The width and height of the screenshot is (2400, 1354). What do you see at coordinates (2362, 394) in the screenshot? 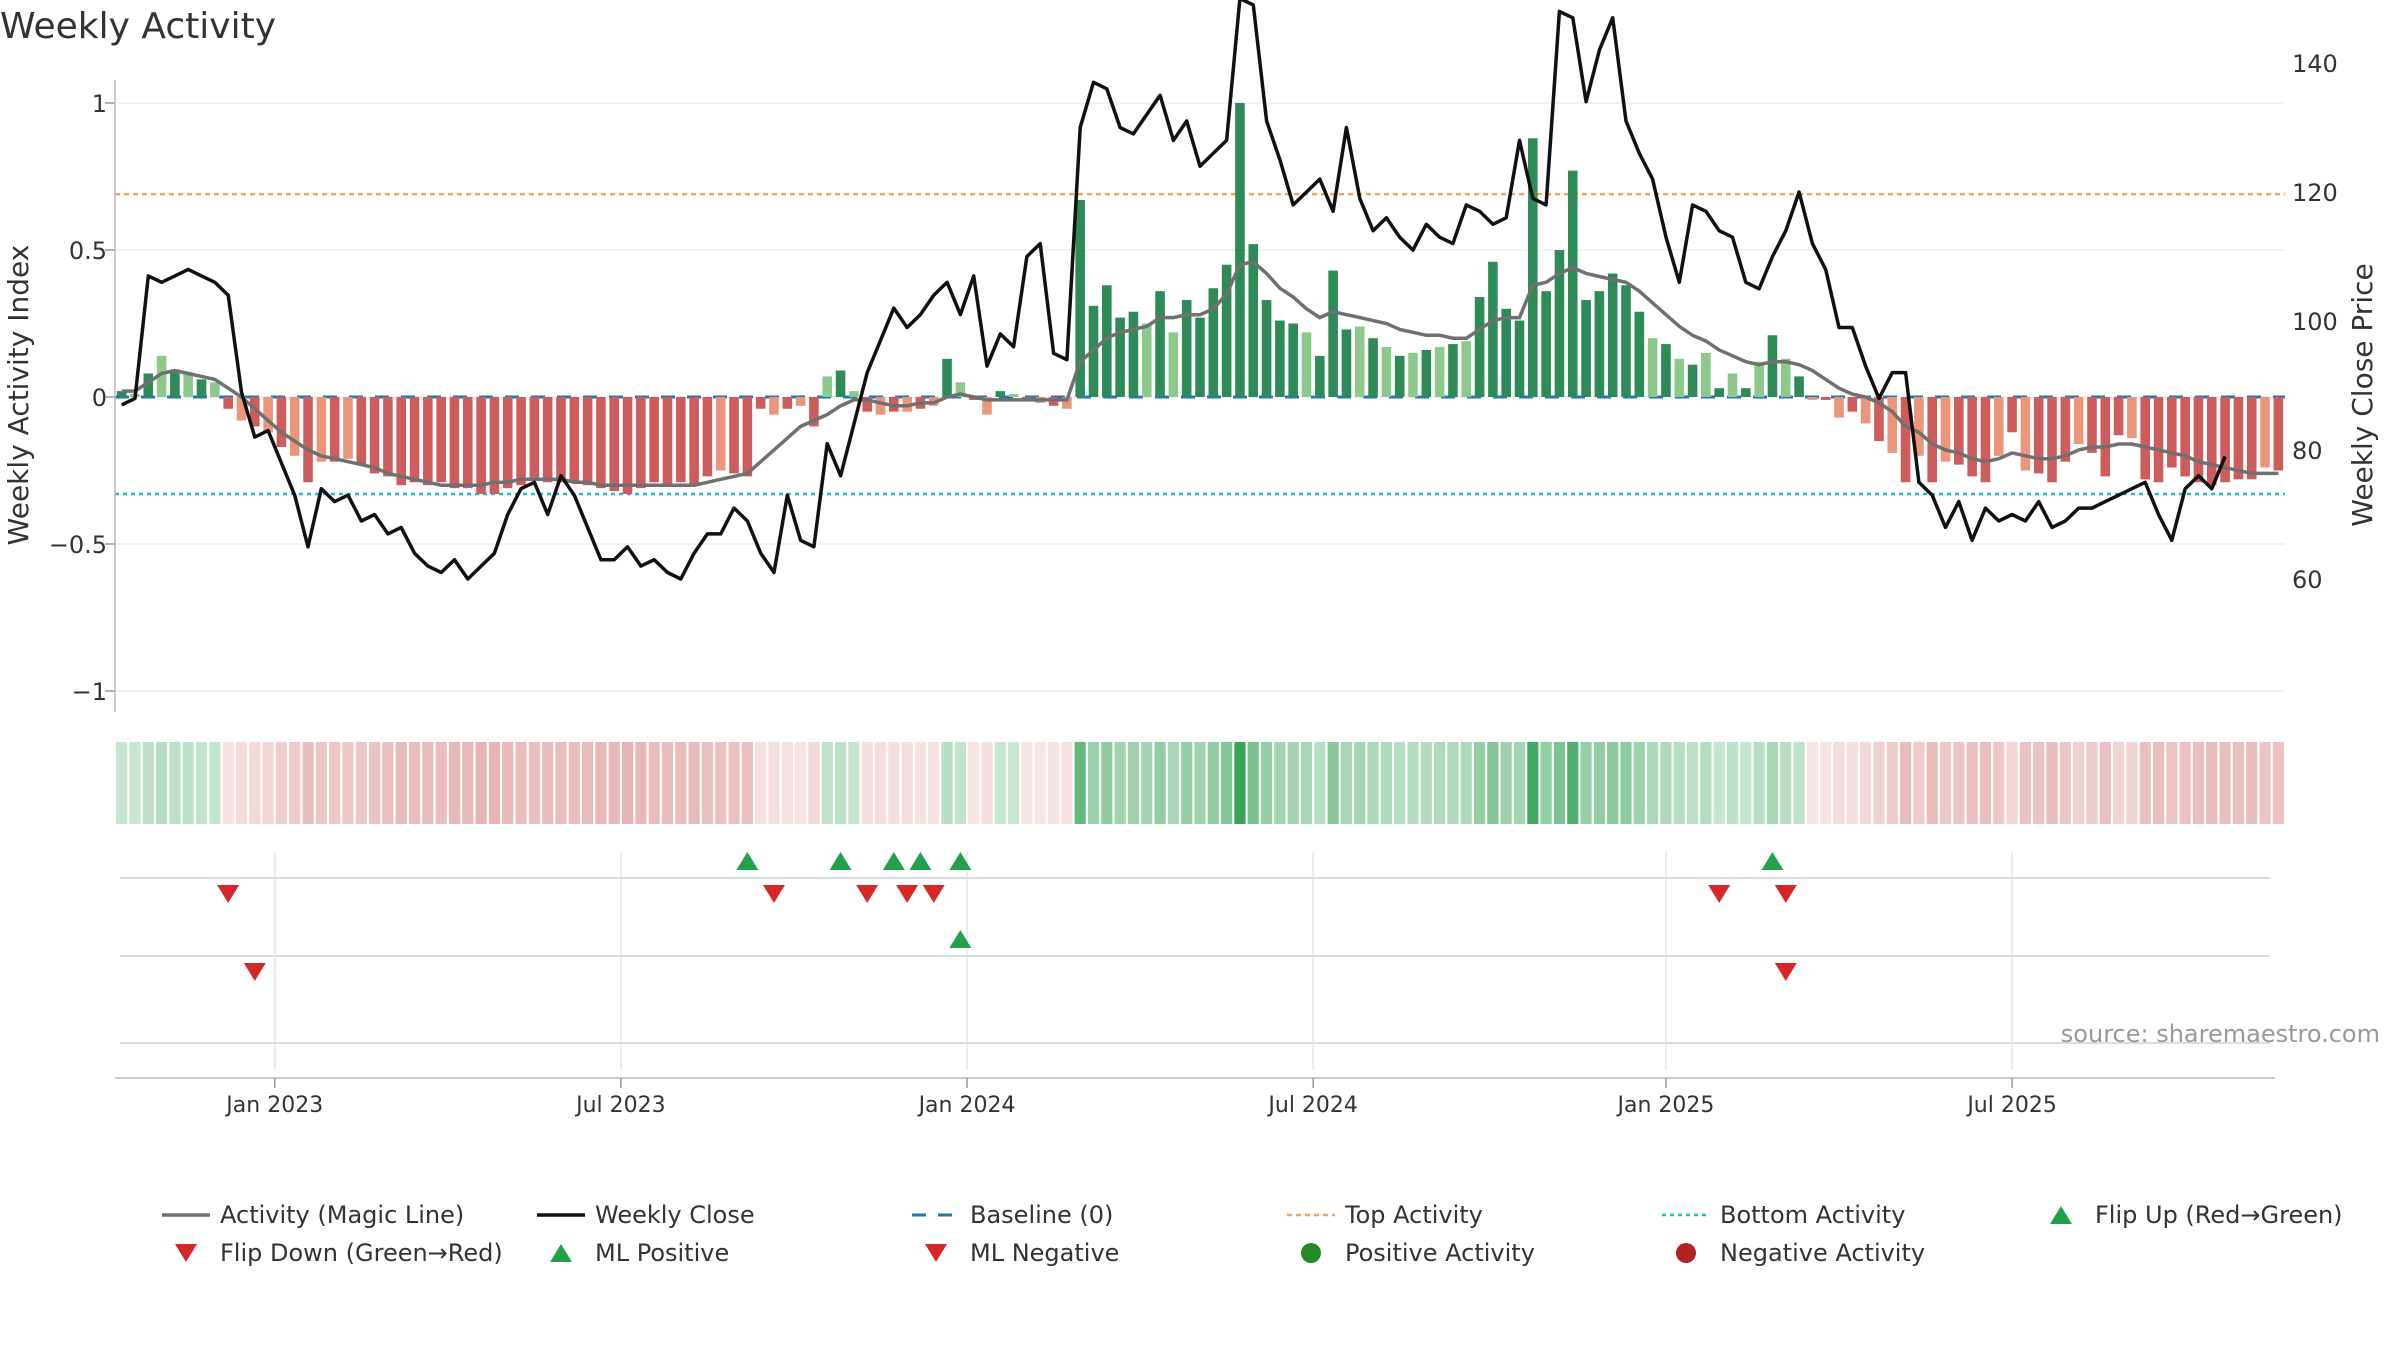
I see `y-axis-label-right: Weekly Close Price` at bounding box center [2362, 394].